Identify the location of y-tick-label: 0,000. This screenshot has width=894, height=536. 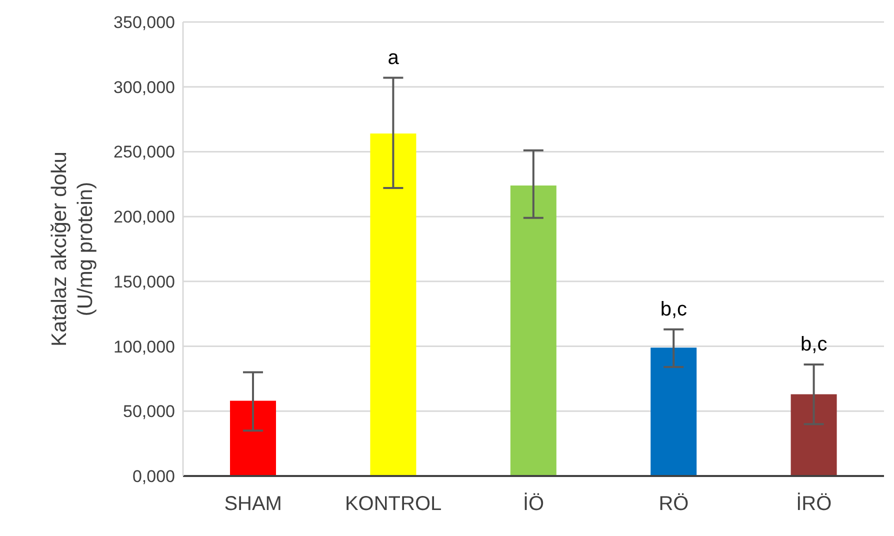
(153, 476).